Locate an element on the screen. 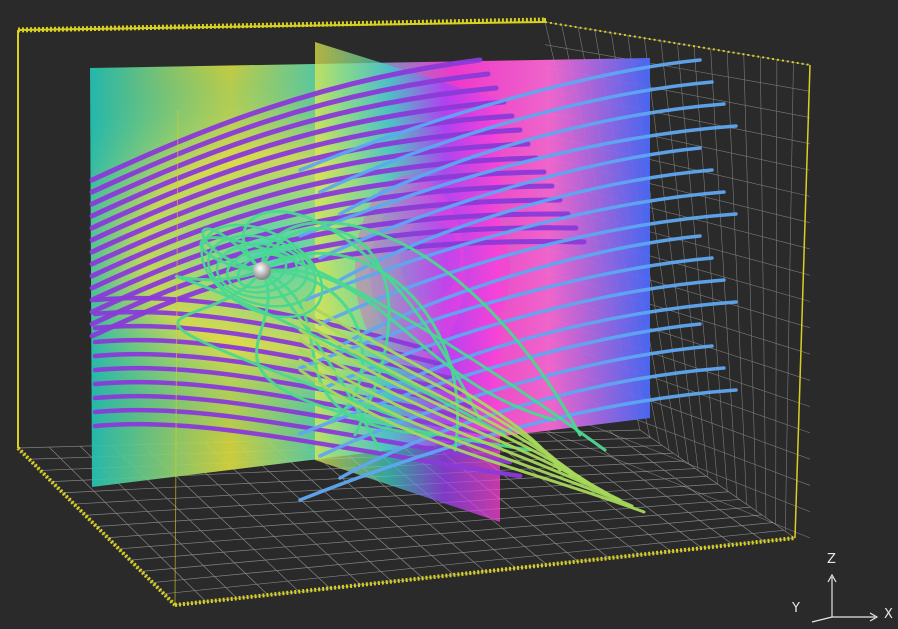 The image size is (898, 629). planet-sphere is located at coordinates (262, 271).